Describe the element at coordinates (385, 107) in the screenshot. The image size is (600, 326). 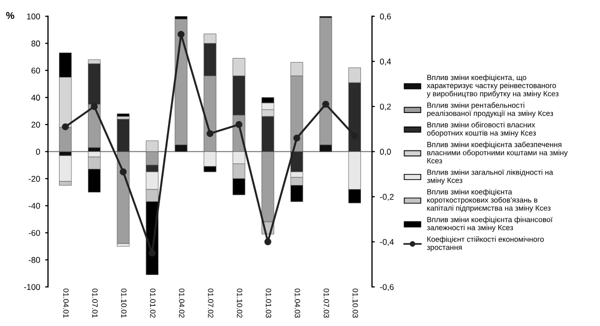
I see `y2-tick-label: 0,2` at that location.